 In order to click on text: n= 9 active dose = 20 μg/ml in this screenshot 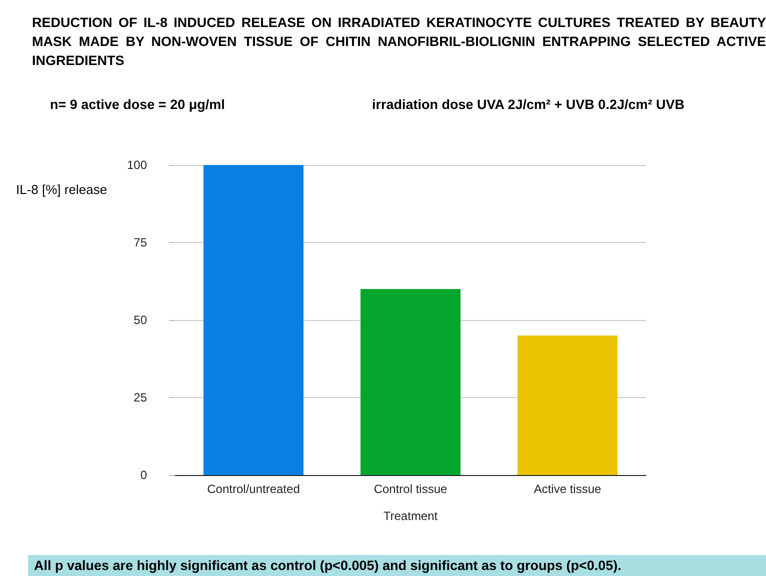, I will do `click(137, 104)`.